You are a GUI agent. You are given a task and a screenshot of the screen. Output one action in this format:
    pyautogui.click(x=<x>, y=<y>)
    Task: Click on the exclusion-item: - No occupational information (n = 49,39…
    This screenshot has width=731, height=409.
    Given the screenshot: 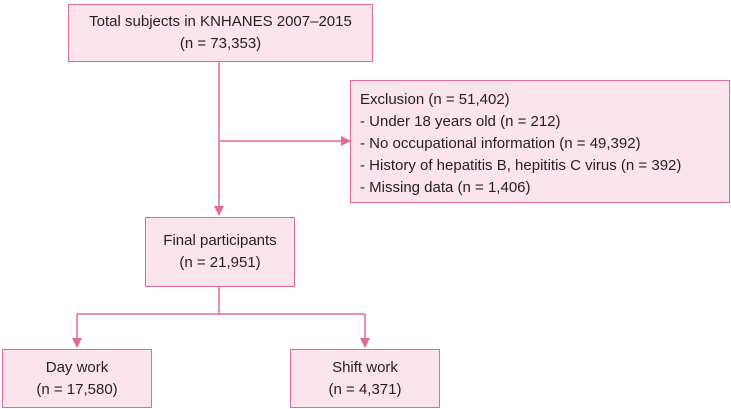 What is the action you would take?
    pyautogui.click(x=500, y=143)
    